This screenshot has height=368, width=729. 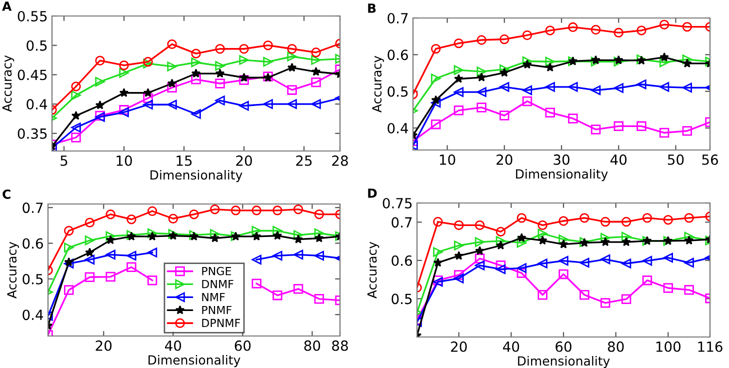 I want to click on x-tick-label: 88, so click(x=340, y=345).